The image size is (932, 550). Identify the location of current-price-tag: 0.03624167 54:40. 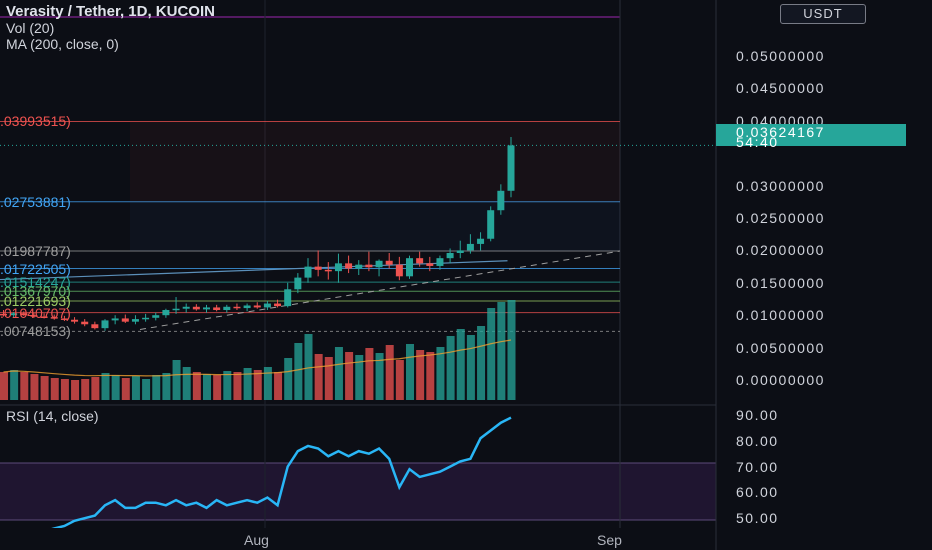
(811, 137).